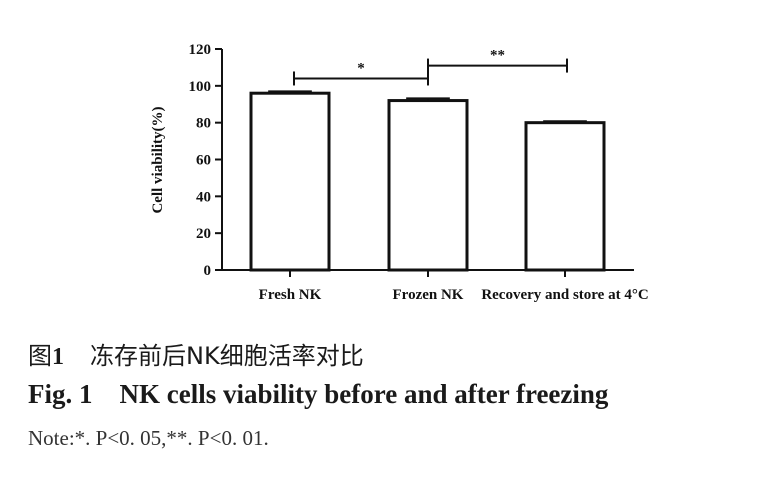 The image size is (774, 481). Describe the element at coordinates (227, 356) in the screenshot. I see `caption-cn-text: 冻存前后NK细胞活率对比` at that location.